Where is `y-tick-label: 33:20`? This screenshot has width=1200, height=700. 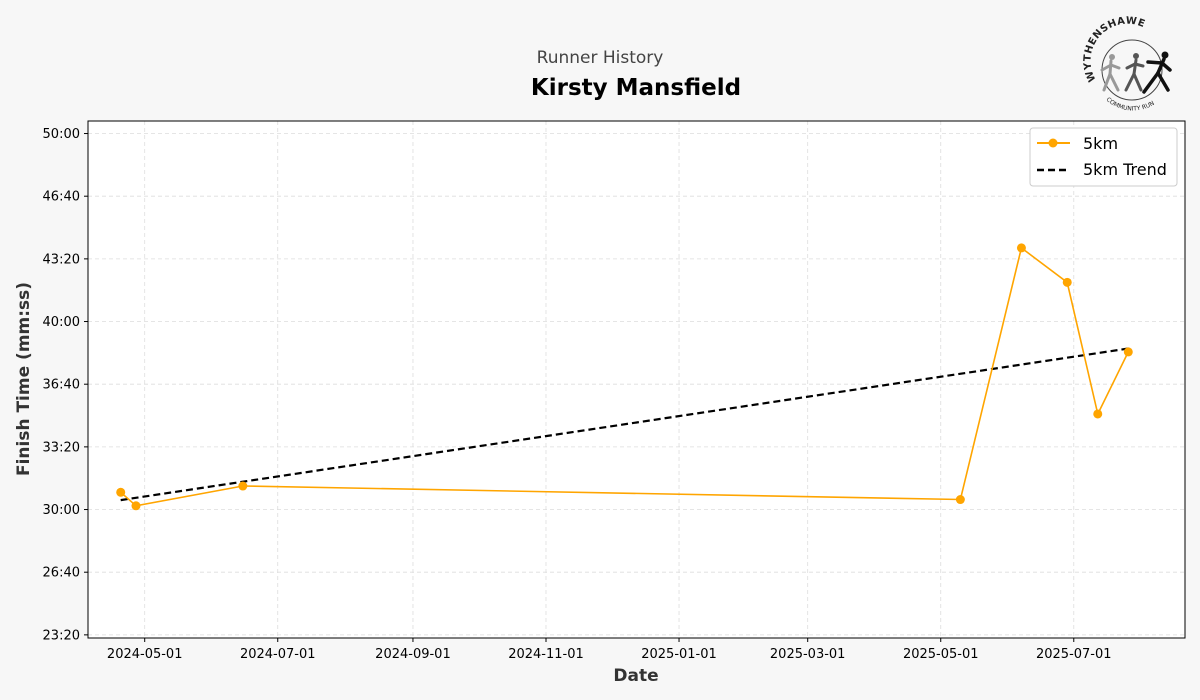
y-tick-label: 33:20 is located at coordinates (61, 447).